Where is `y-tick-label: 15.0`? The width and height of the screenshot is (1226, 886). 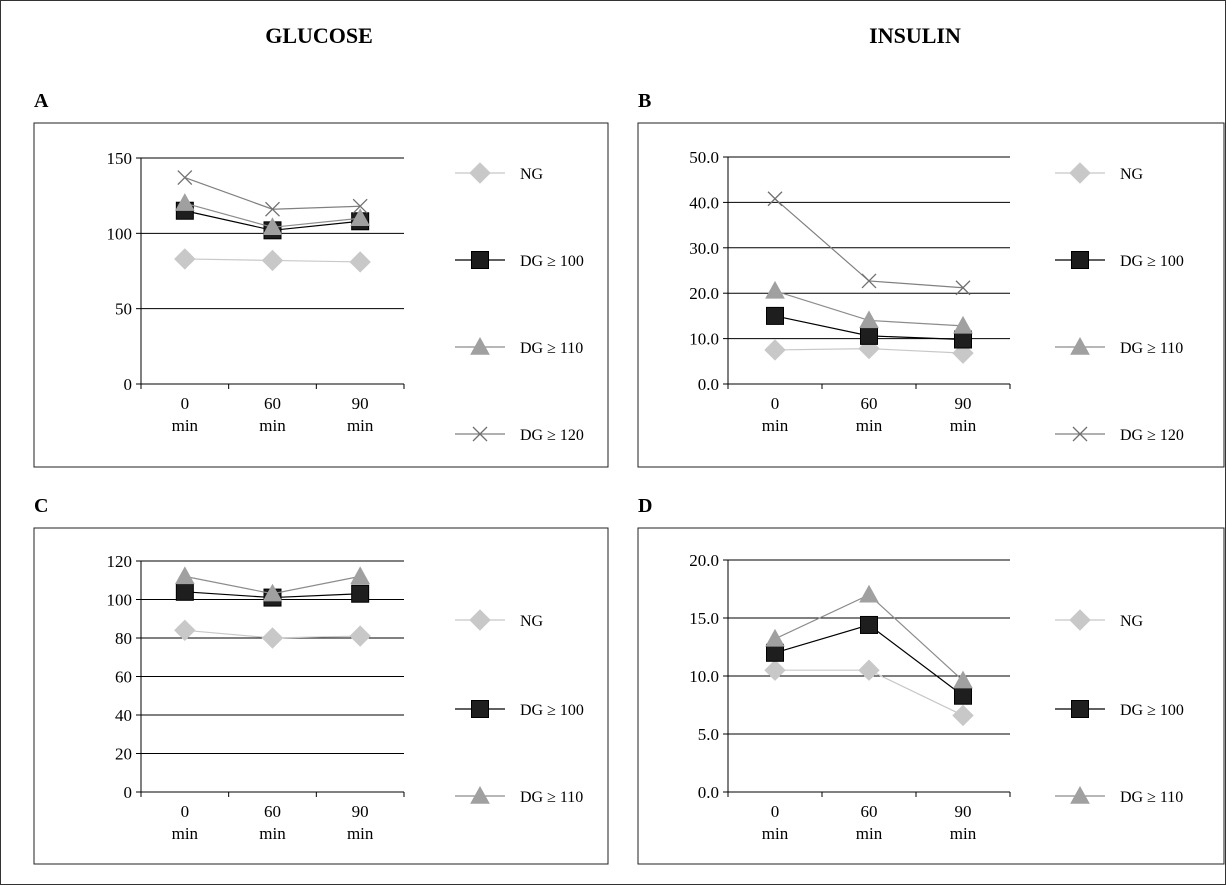
y-tick-label: 15.0 is located at coordinates (704, 618).